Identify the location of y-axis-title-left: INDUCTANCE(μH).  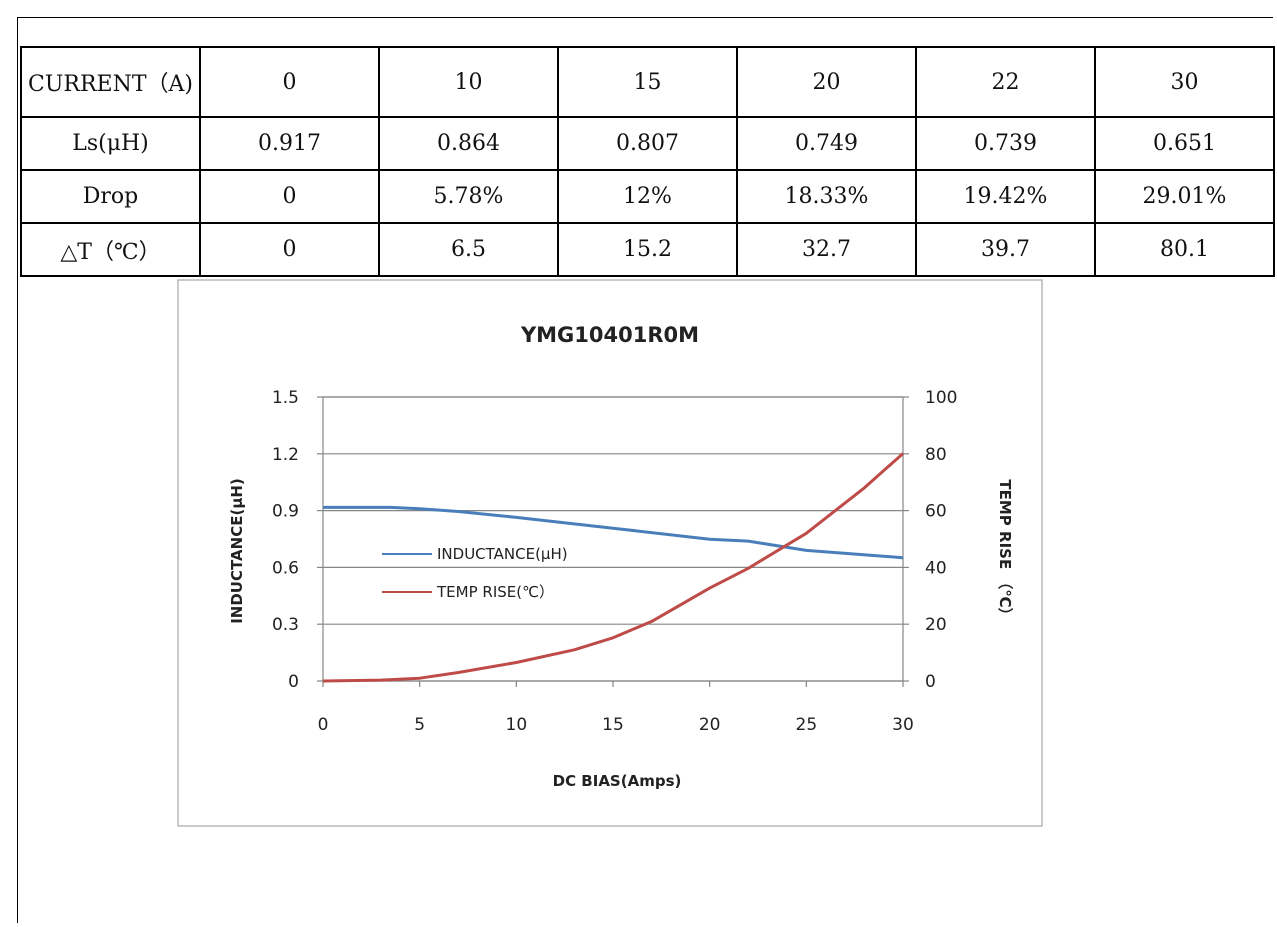
(237, 551).